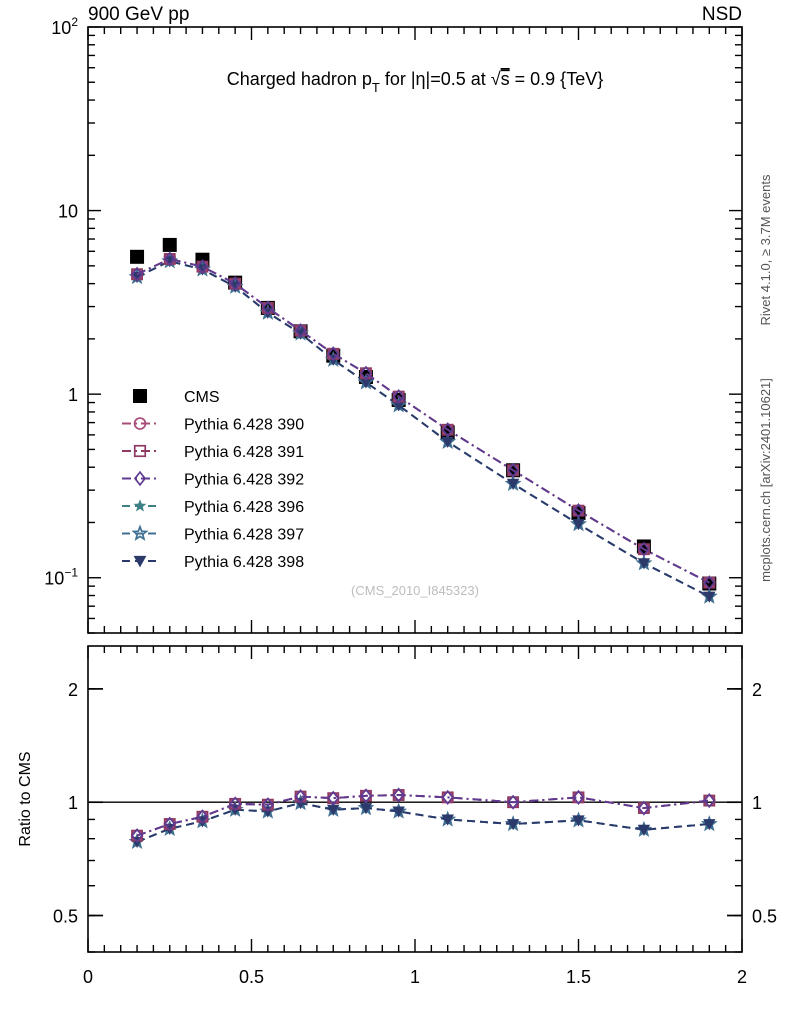 The image size is (786, 1024). I want to click on rivet-version-note: Rivet 4.1.0, ≥ 3.7M events, so click(765, 249).